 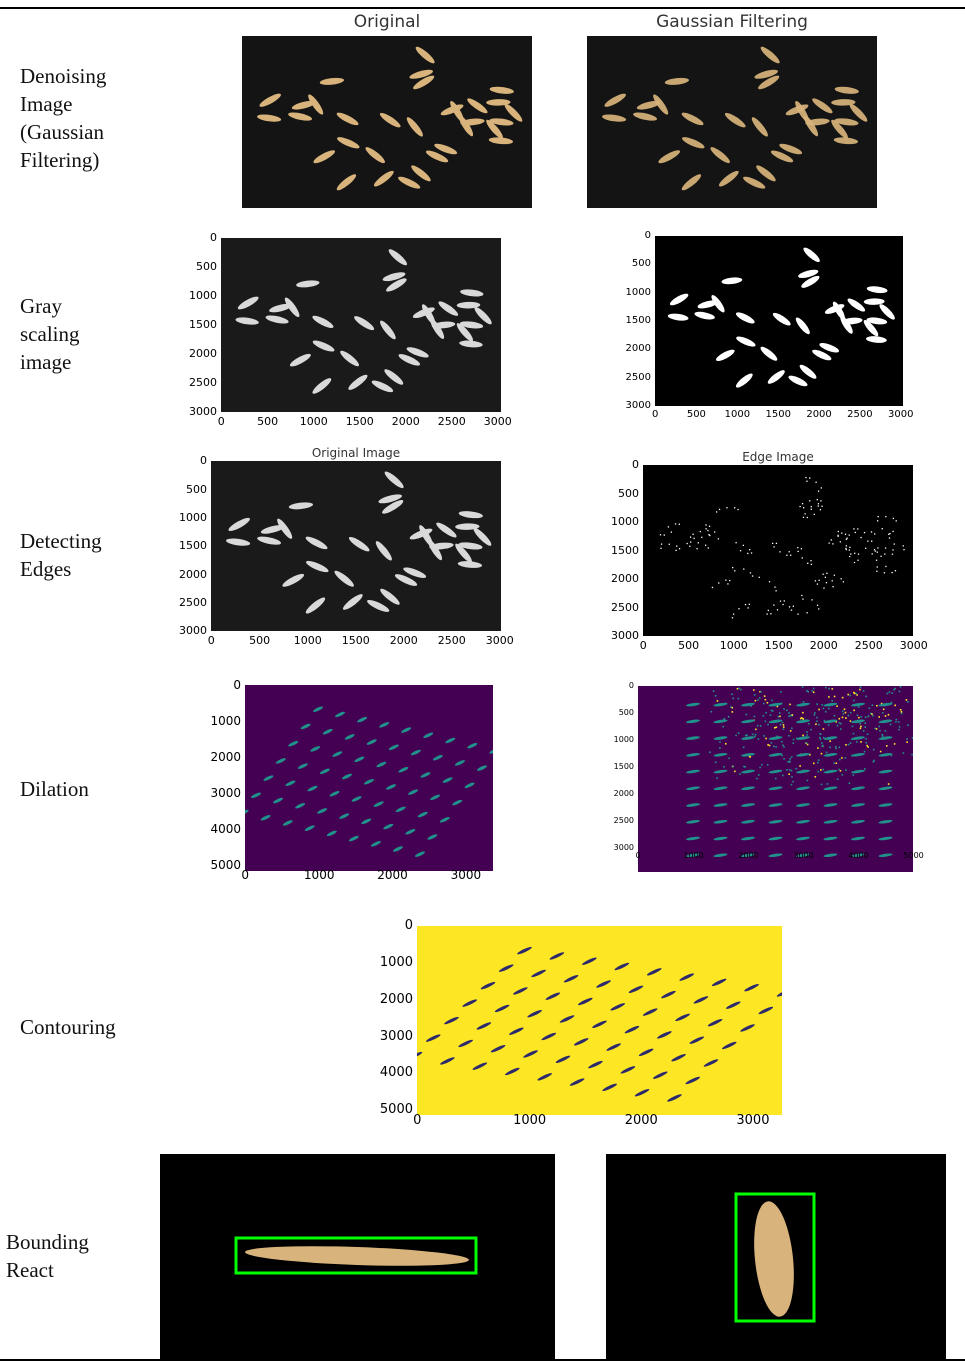 I want to click on y-tick-label: 3000, so click(x=193, y=631).